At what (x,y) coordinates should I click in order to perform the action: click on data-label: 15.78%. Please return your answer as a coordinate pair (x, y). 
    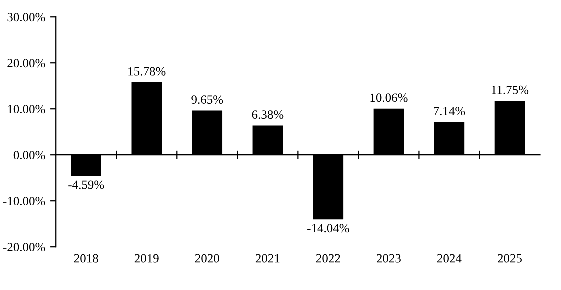
    Looking at the image, I should click on (147, 71).